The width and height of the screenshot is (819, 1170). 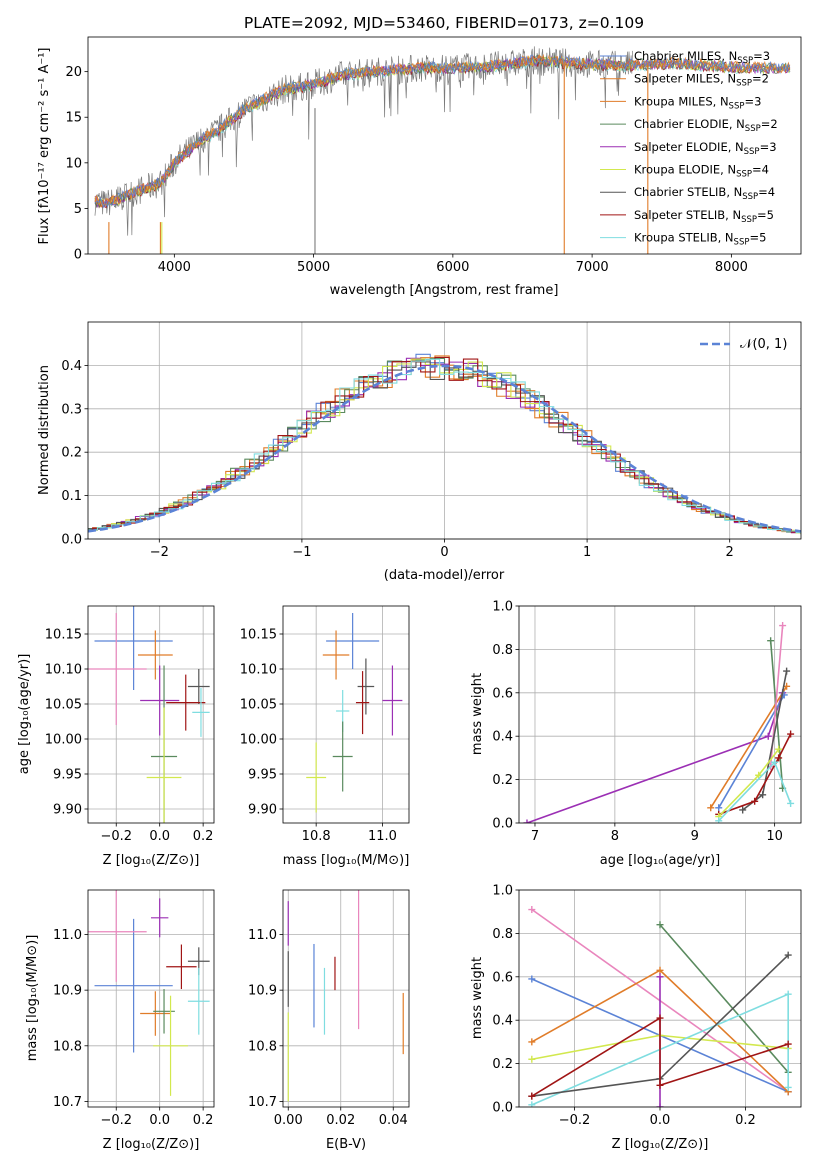 What do you see at coordinates (615, 836) in the screenshot?
I see `x-tick-label: 8` at bounding box center [615, 836].